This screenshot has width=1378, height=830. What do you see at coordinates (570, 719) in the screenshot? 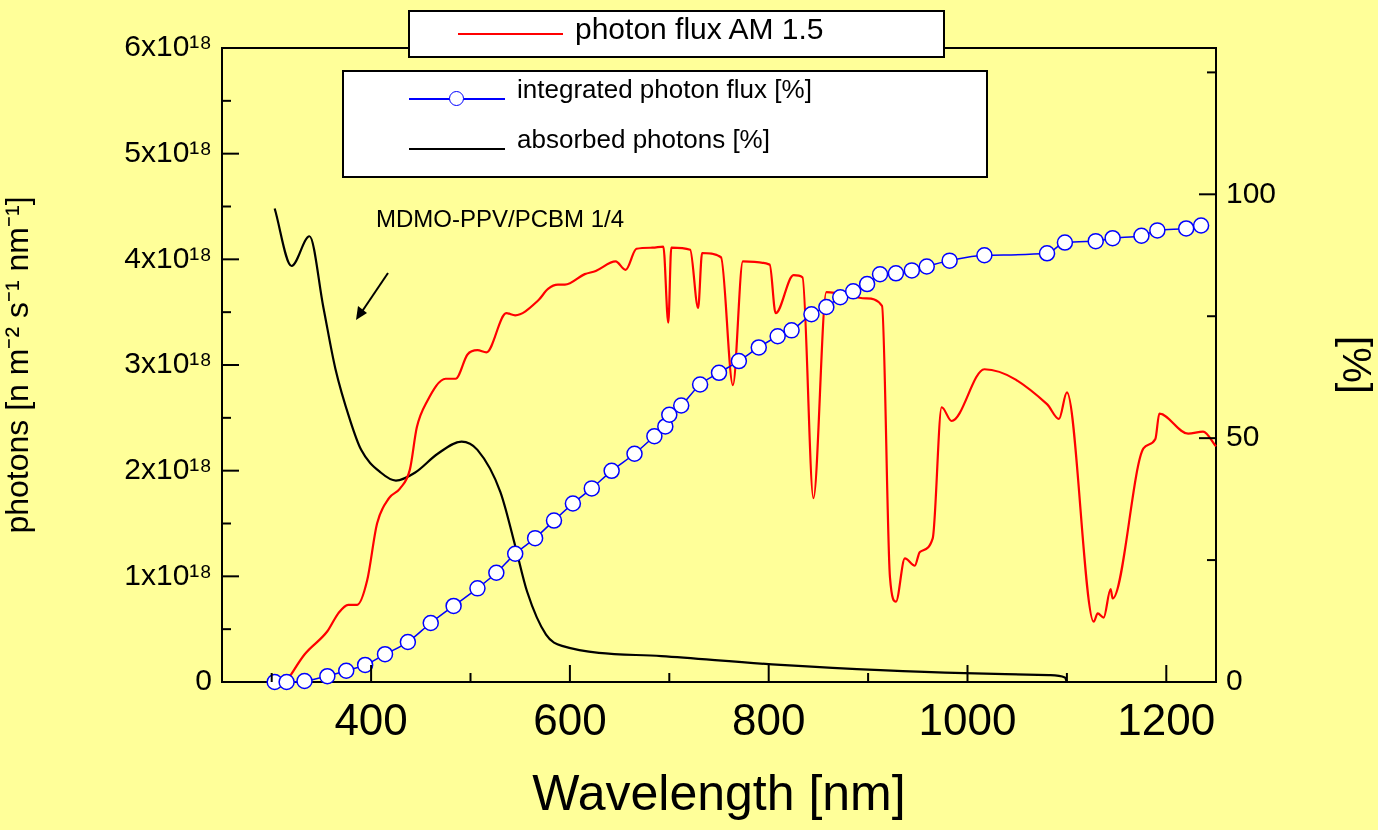
I see `x-tick-label: 600` at bounding box center [570, 719].